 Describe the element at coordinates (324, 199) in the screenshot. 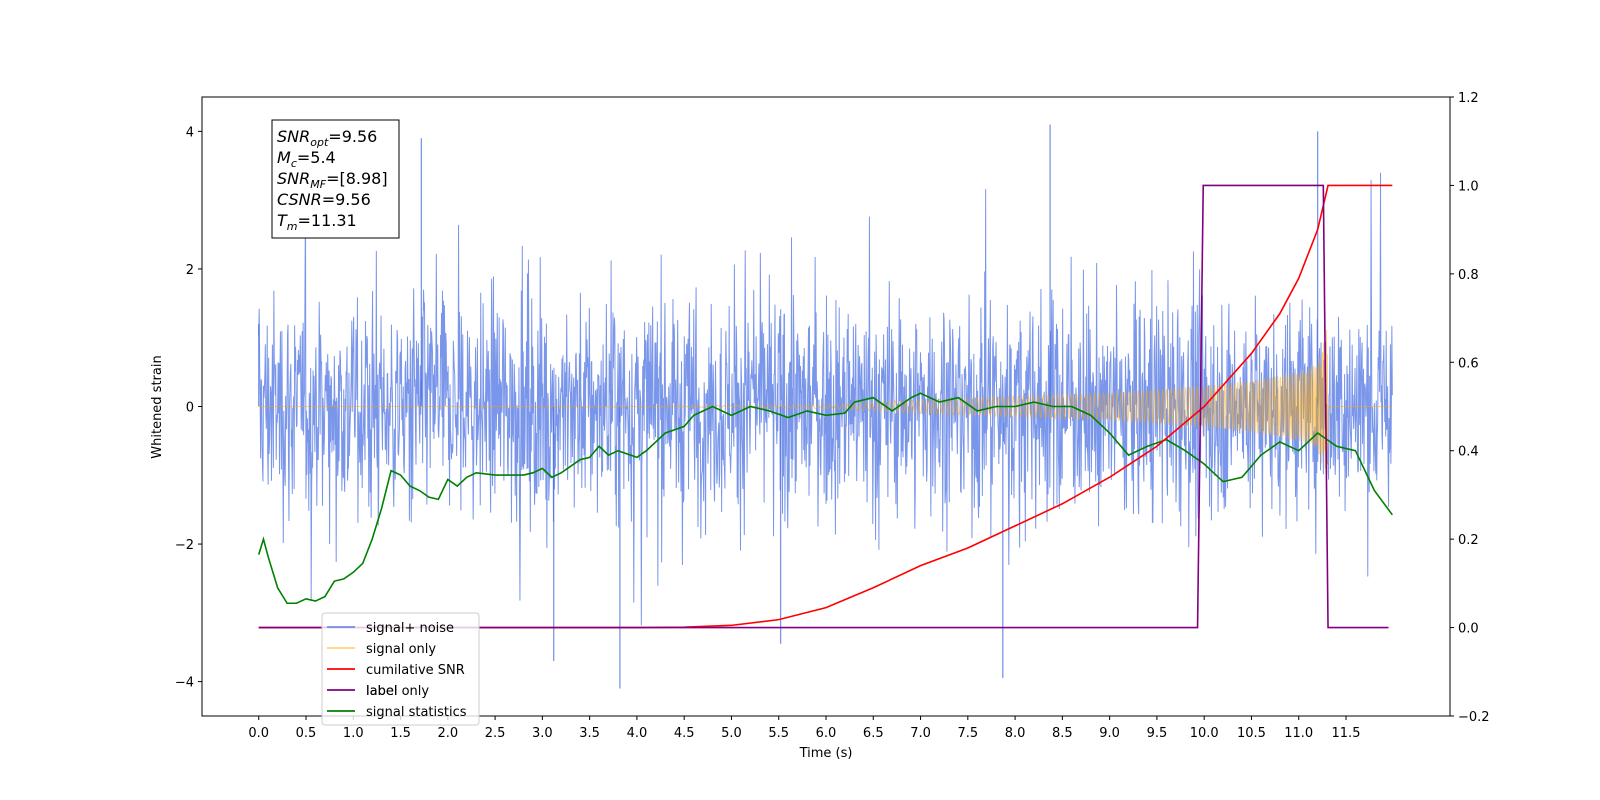

I see `annotation-line: CSNR=9.56` at that location.